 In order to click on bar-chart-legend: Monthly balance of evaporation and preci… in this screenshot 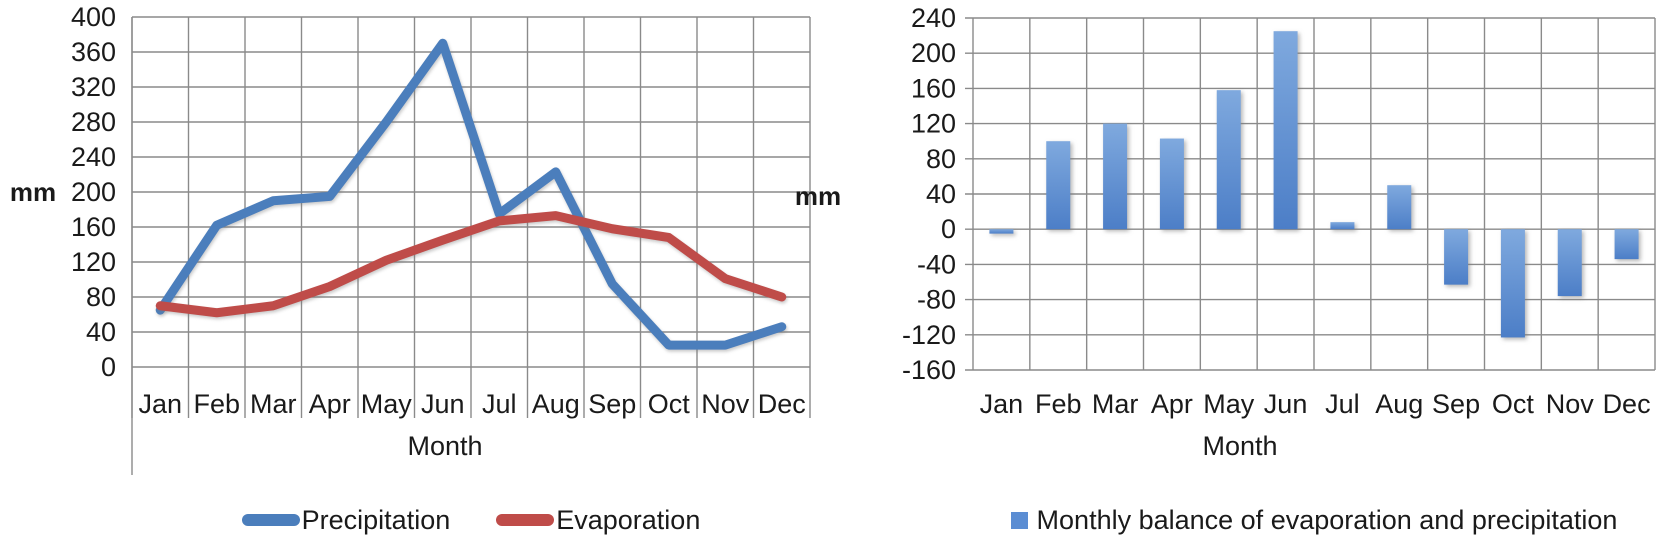, I will do `click(1314, 520)`.